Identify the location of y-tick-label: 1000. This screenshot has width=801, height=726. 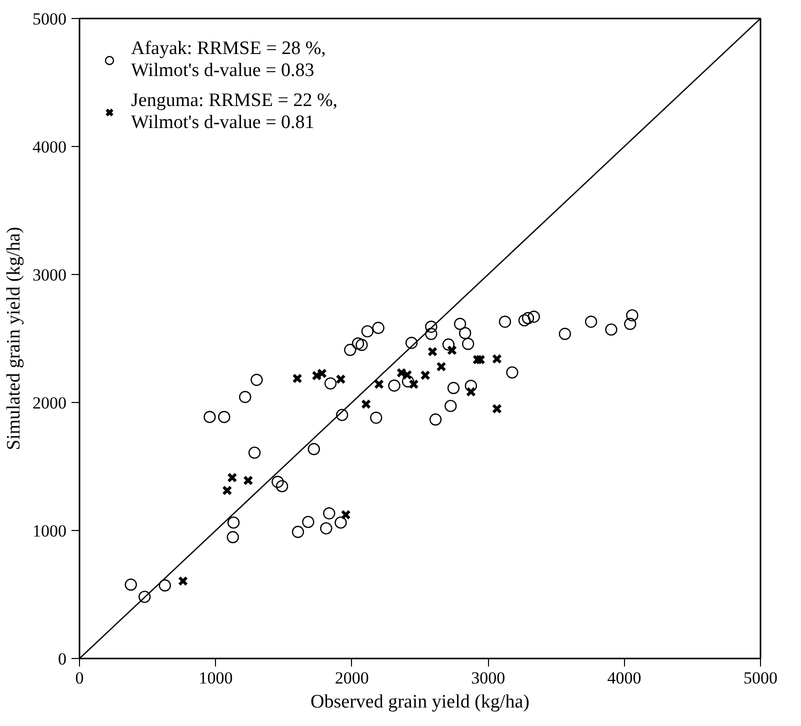
(49, 531).